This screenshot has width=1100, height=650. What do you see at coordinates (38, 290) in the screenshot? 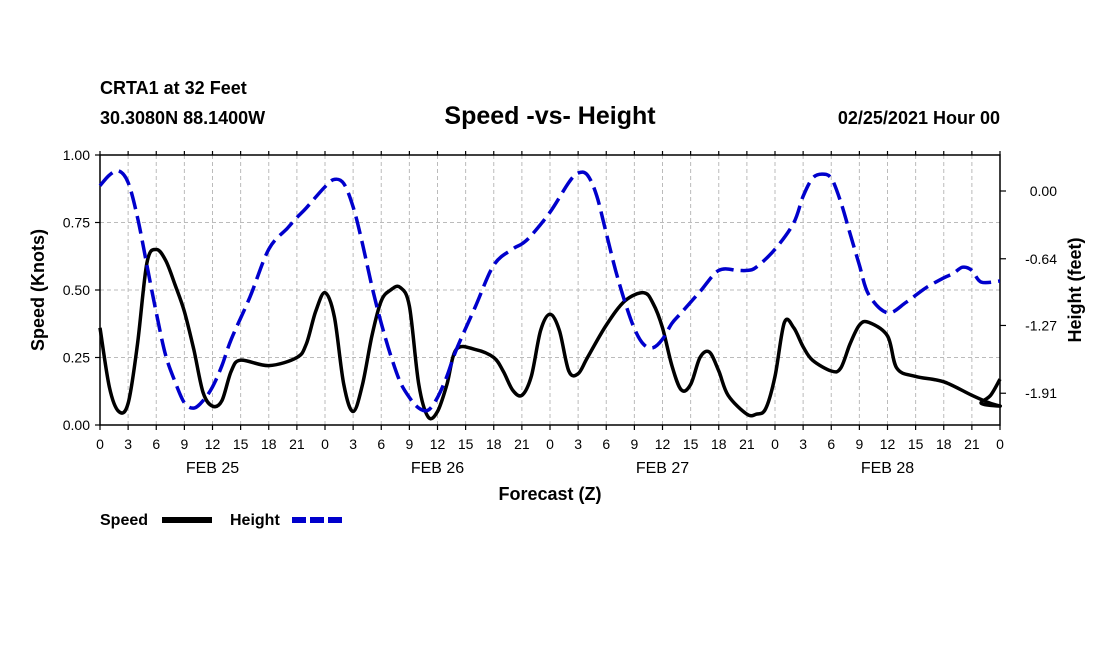
I see `y-axis-label: Speed (Knots)` at bounding box center [38, 290].